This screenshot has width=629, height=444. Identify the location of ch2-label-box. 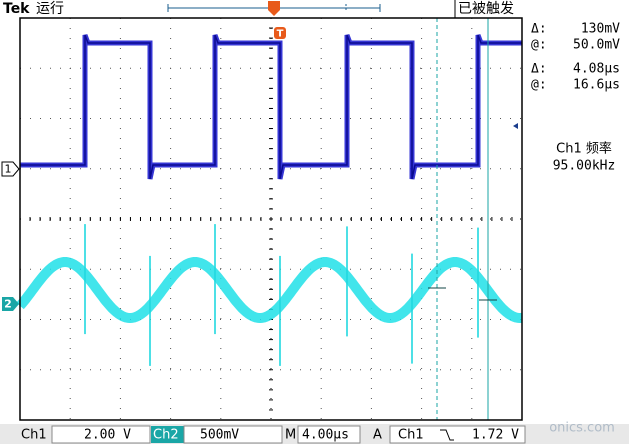
(167, 434).